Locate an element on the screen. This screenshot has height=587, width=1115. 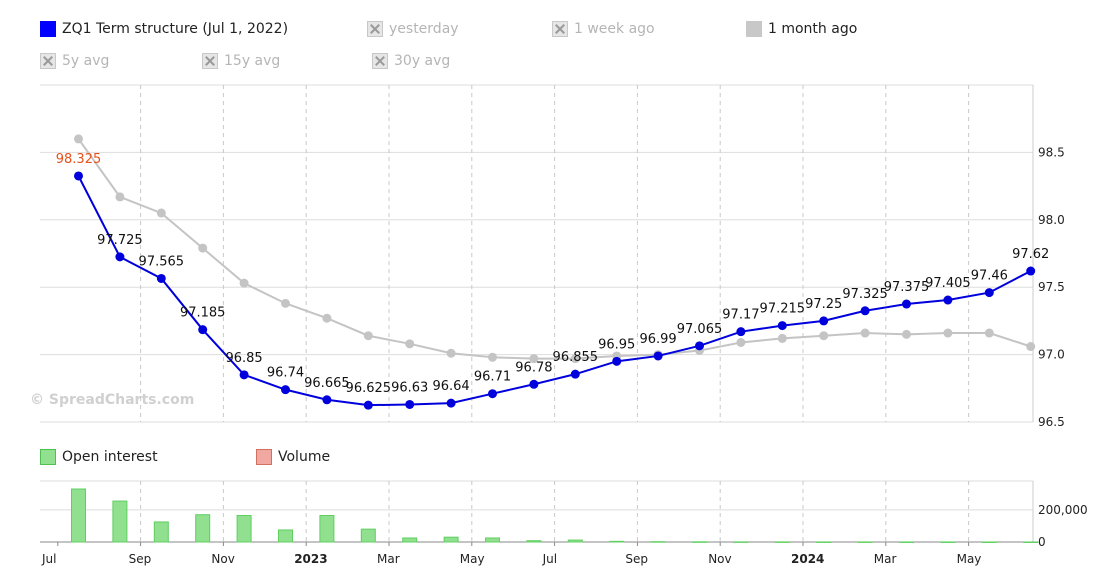
data-label: 96.64 is located at coordinates (450, 386).